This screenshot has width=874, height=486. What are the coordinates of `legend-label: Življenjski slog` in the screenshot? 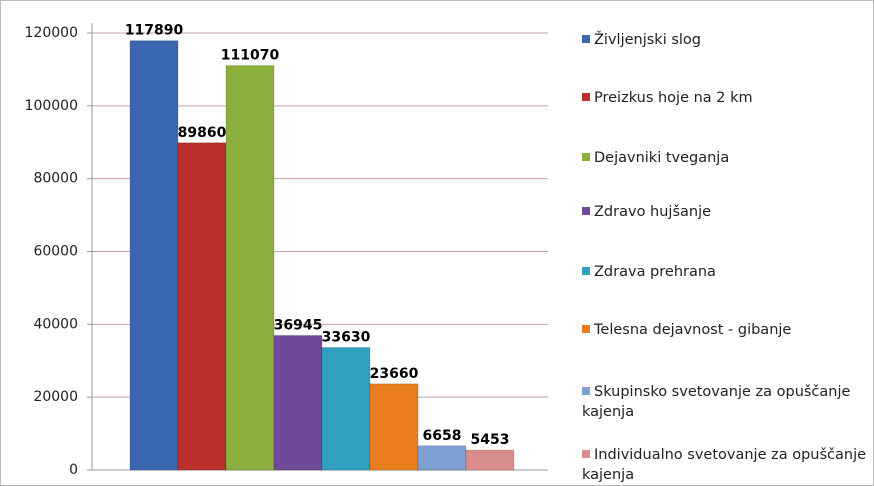 It's located at (647, 40).